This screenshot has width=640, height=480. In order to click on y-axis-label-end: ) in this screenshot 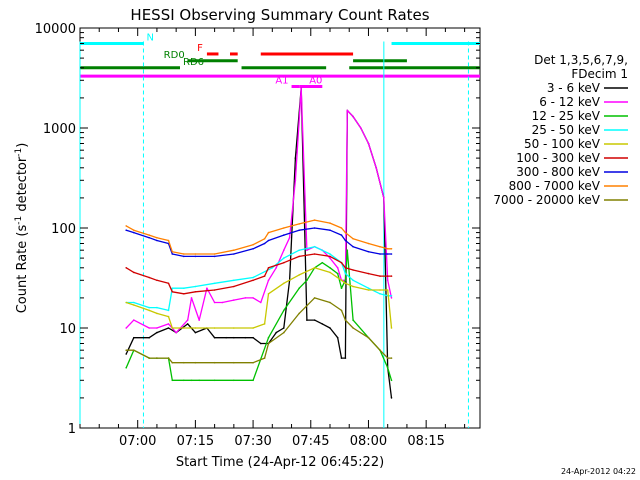, I will do `click(22, 145)`.